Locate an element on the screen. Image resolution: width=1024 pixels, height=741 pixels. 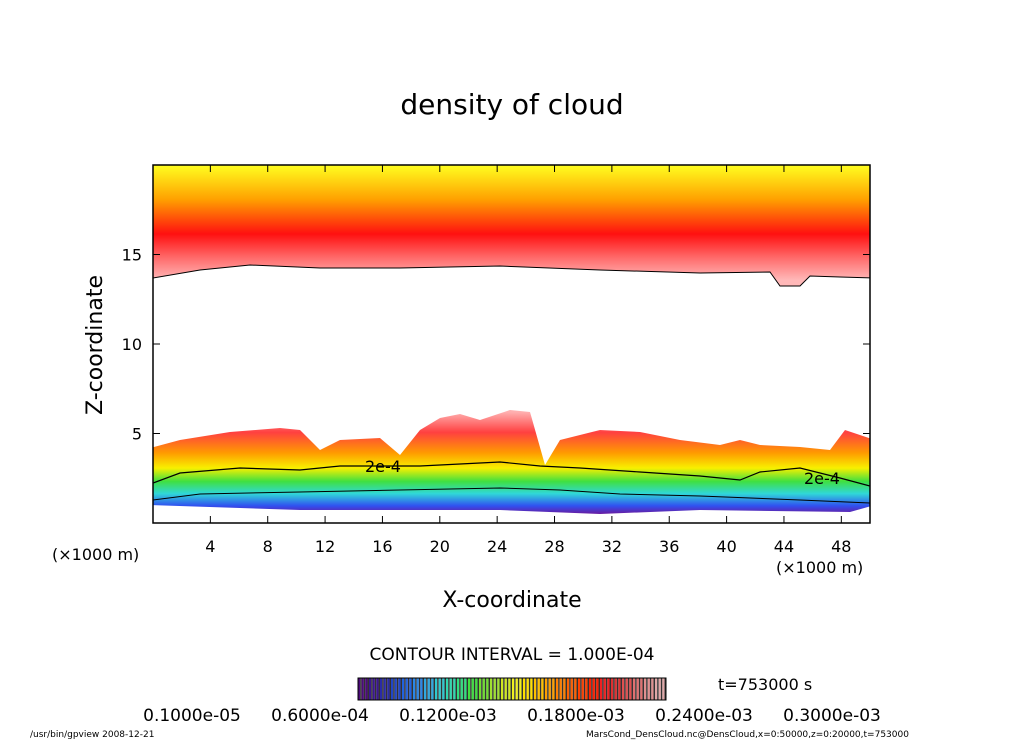
lower-cloud-layer is located at coordinates (511, 462).